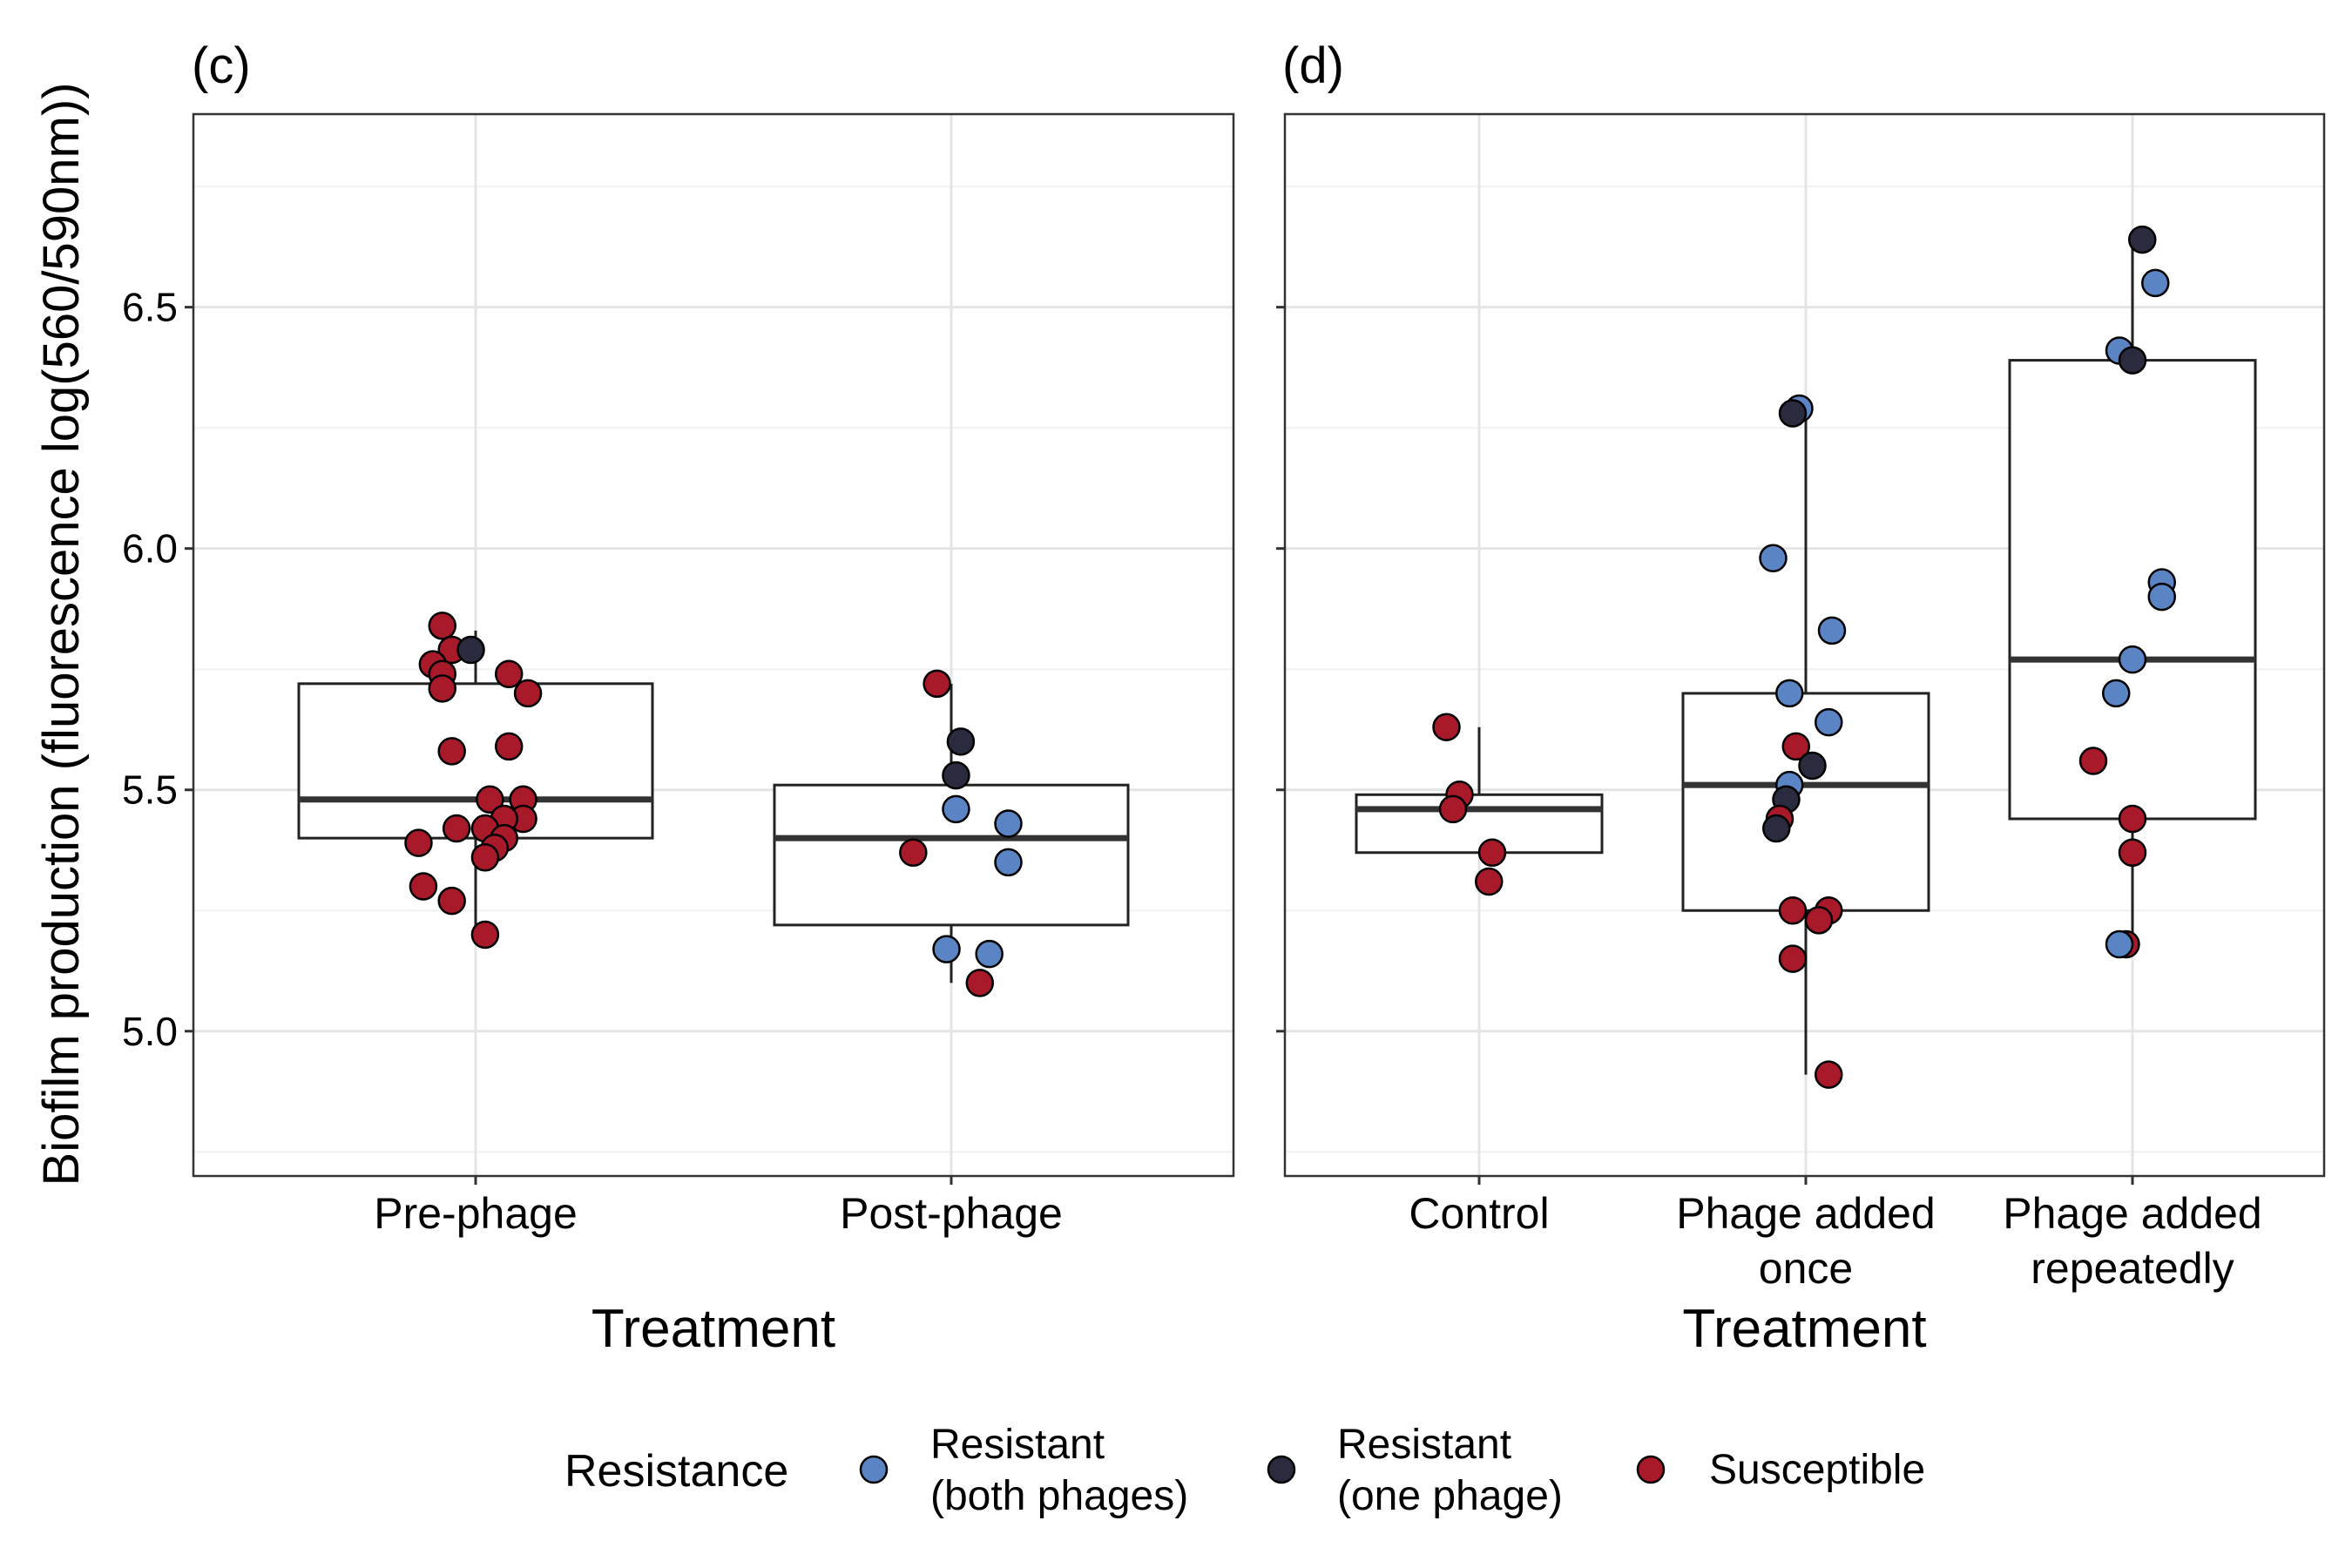  I want to click on y-tick-label: 6.0, so click(150, 549).